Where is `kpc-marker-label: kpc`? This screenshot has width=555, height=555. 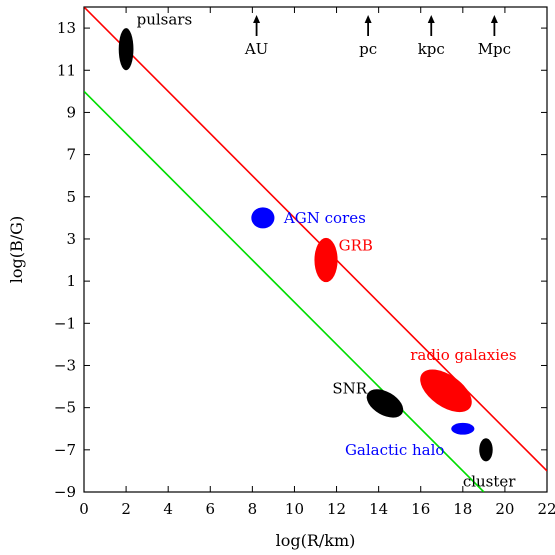
kpc-marker-label: kpc is located at coordinates (431, 49).